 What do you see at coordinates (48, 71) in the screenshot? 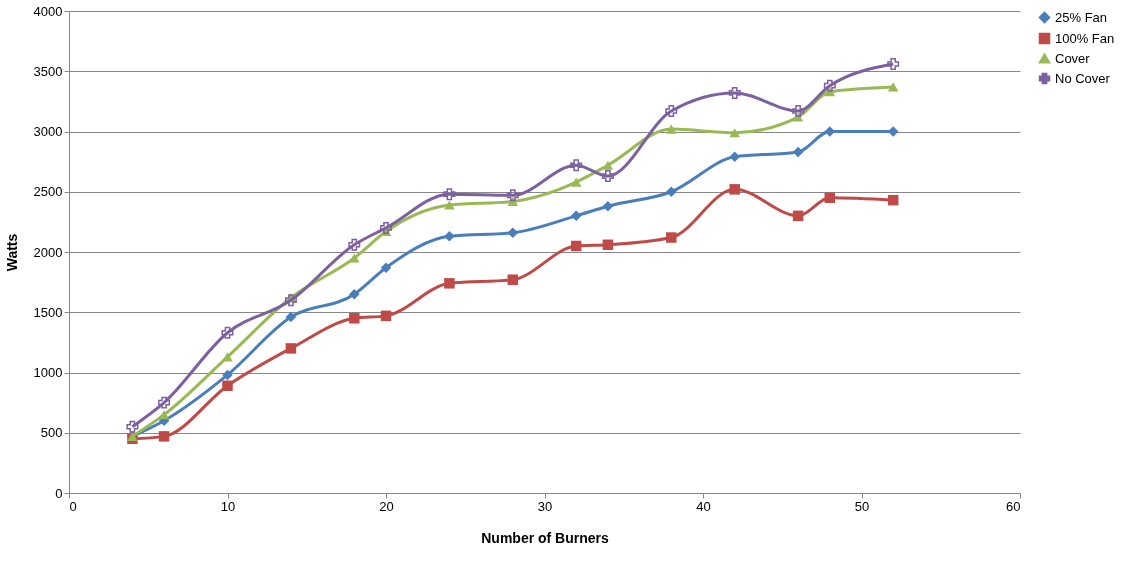
I see `y-tick-label: 3500` at bounding box center [48, 71].